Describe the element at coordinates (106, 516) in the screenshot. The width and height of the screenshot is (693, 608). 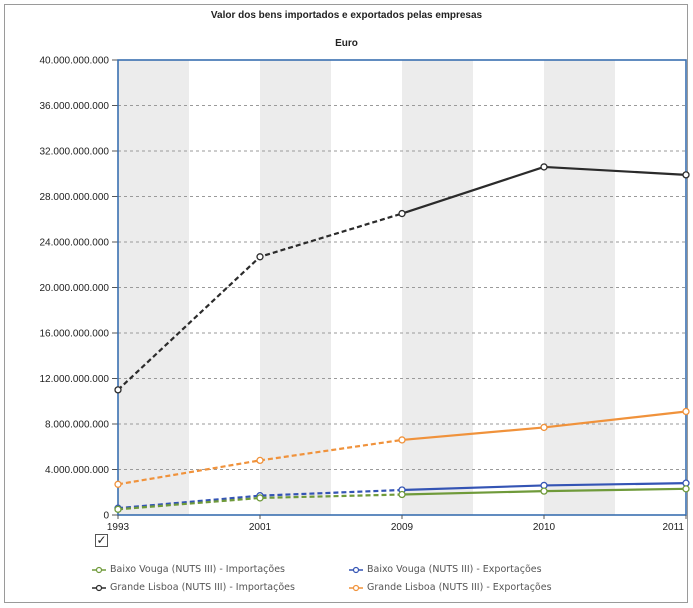
I see `y-tick-label: 0` at that location.